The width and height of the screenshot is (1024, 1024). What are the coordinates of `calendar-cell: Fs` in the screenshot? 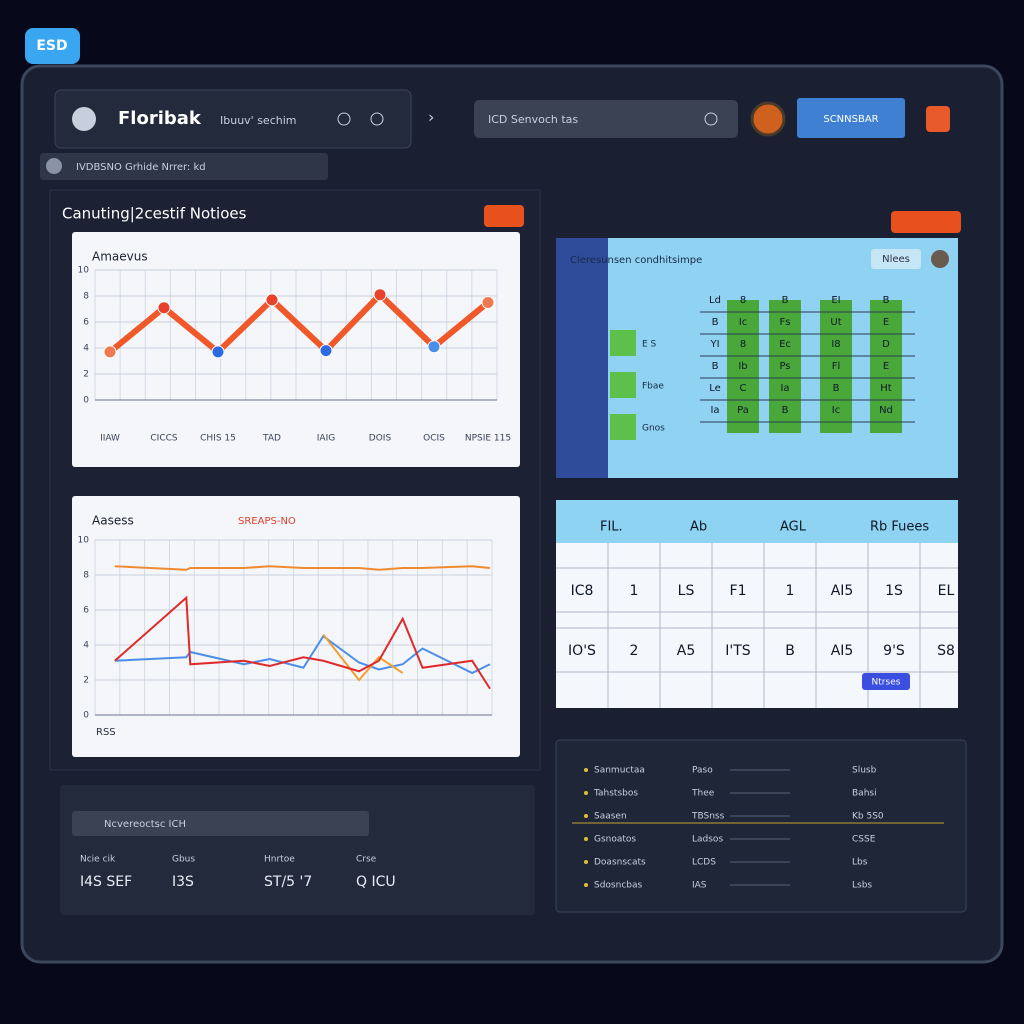 It's located at (785, 322).